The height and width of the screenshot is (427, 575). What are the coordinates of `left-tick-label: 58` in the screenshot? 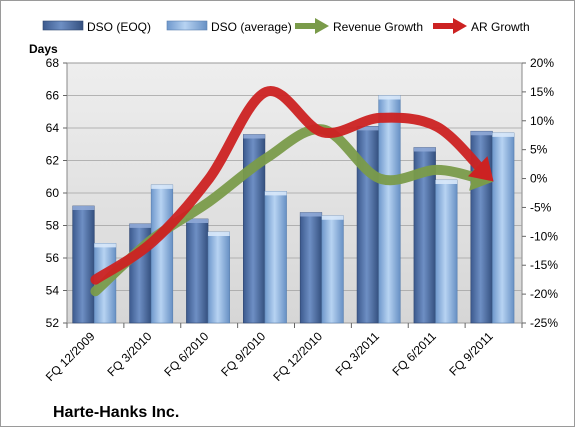 It's located at (53, 226).